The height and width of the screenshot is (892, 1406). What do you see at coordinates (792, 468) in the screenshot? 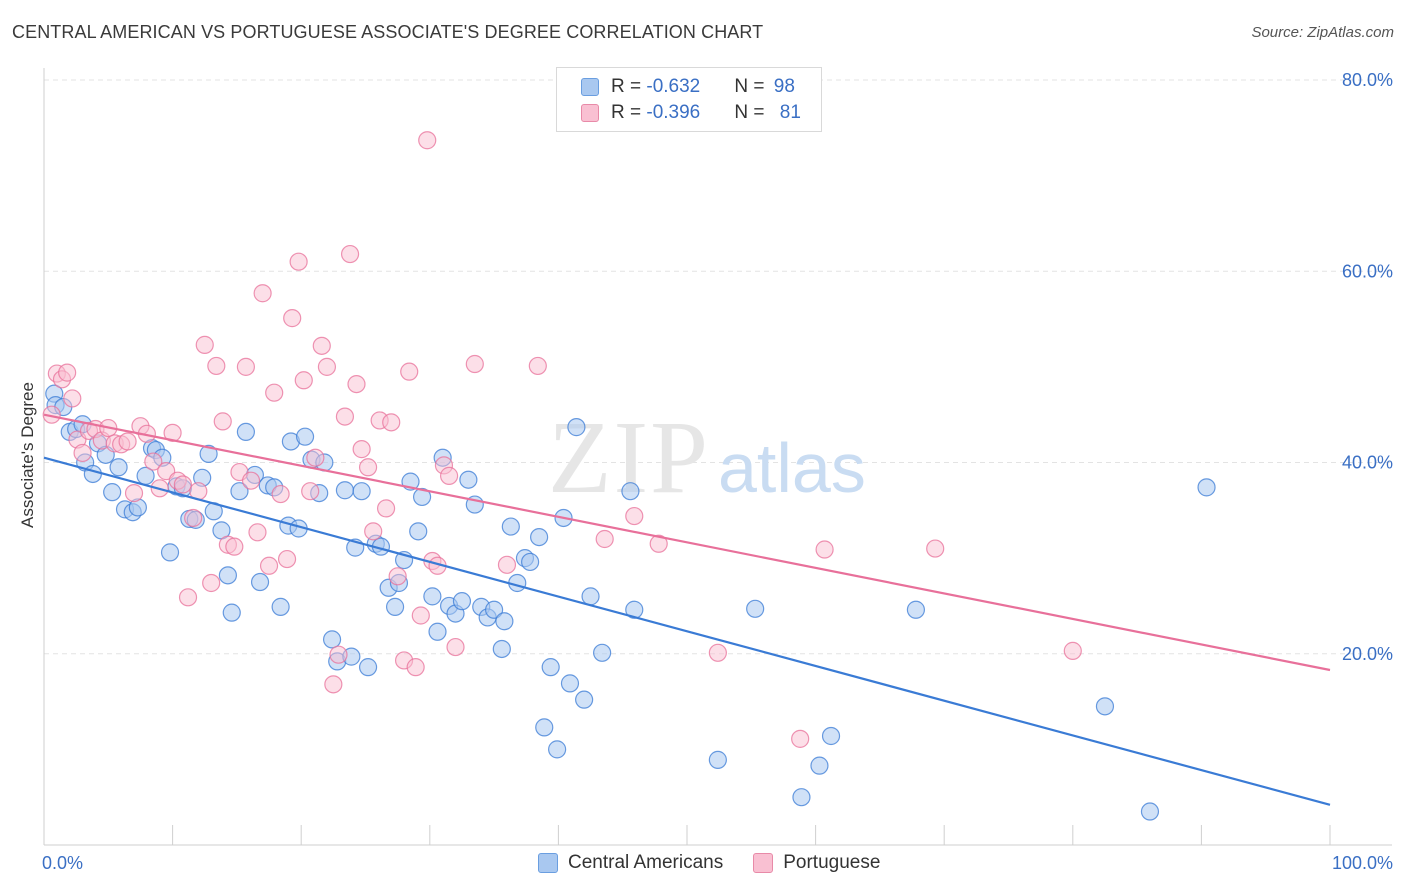
I see `watermark-atlas: atlas` at bounding box center [792, 468].